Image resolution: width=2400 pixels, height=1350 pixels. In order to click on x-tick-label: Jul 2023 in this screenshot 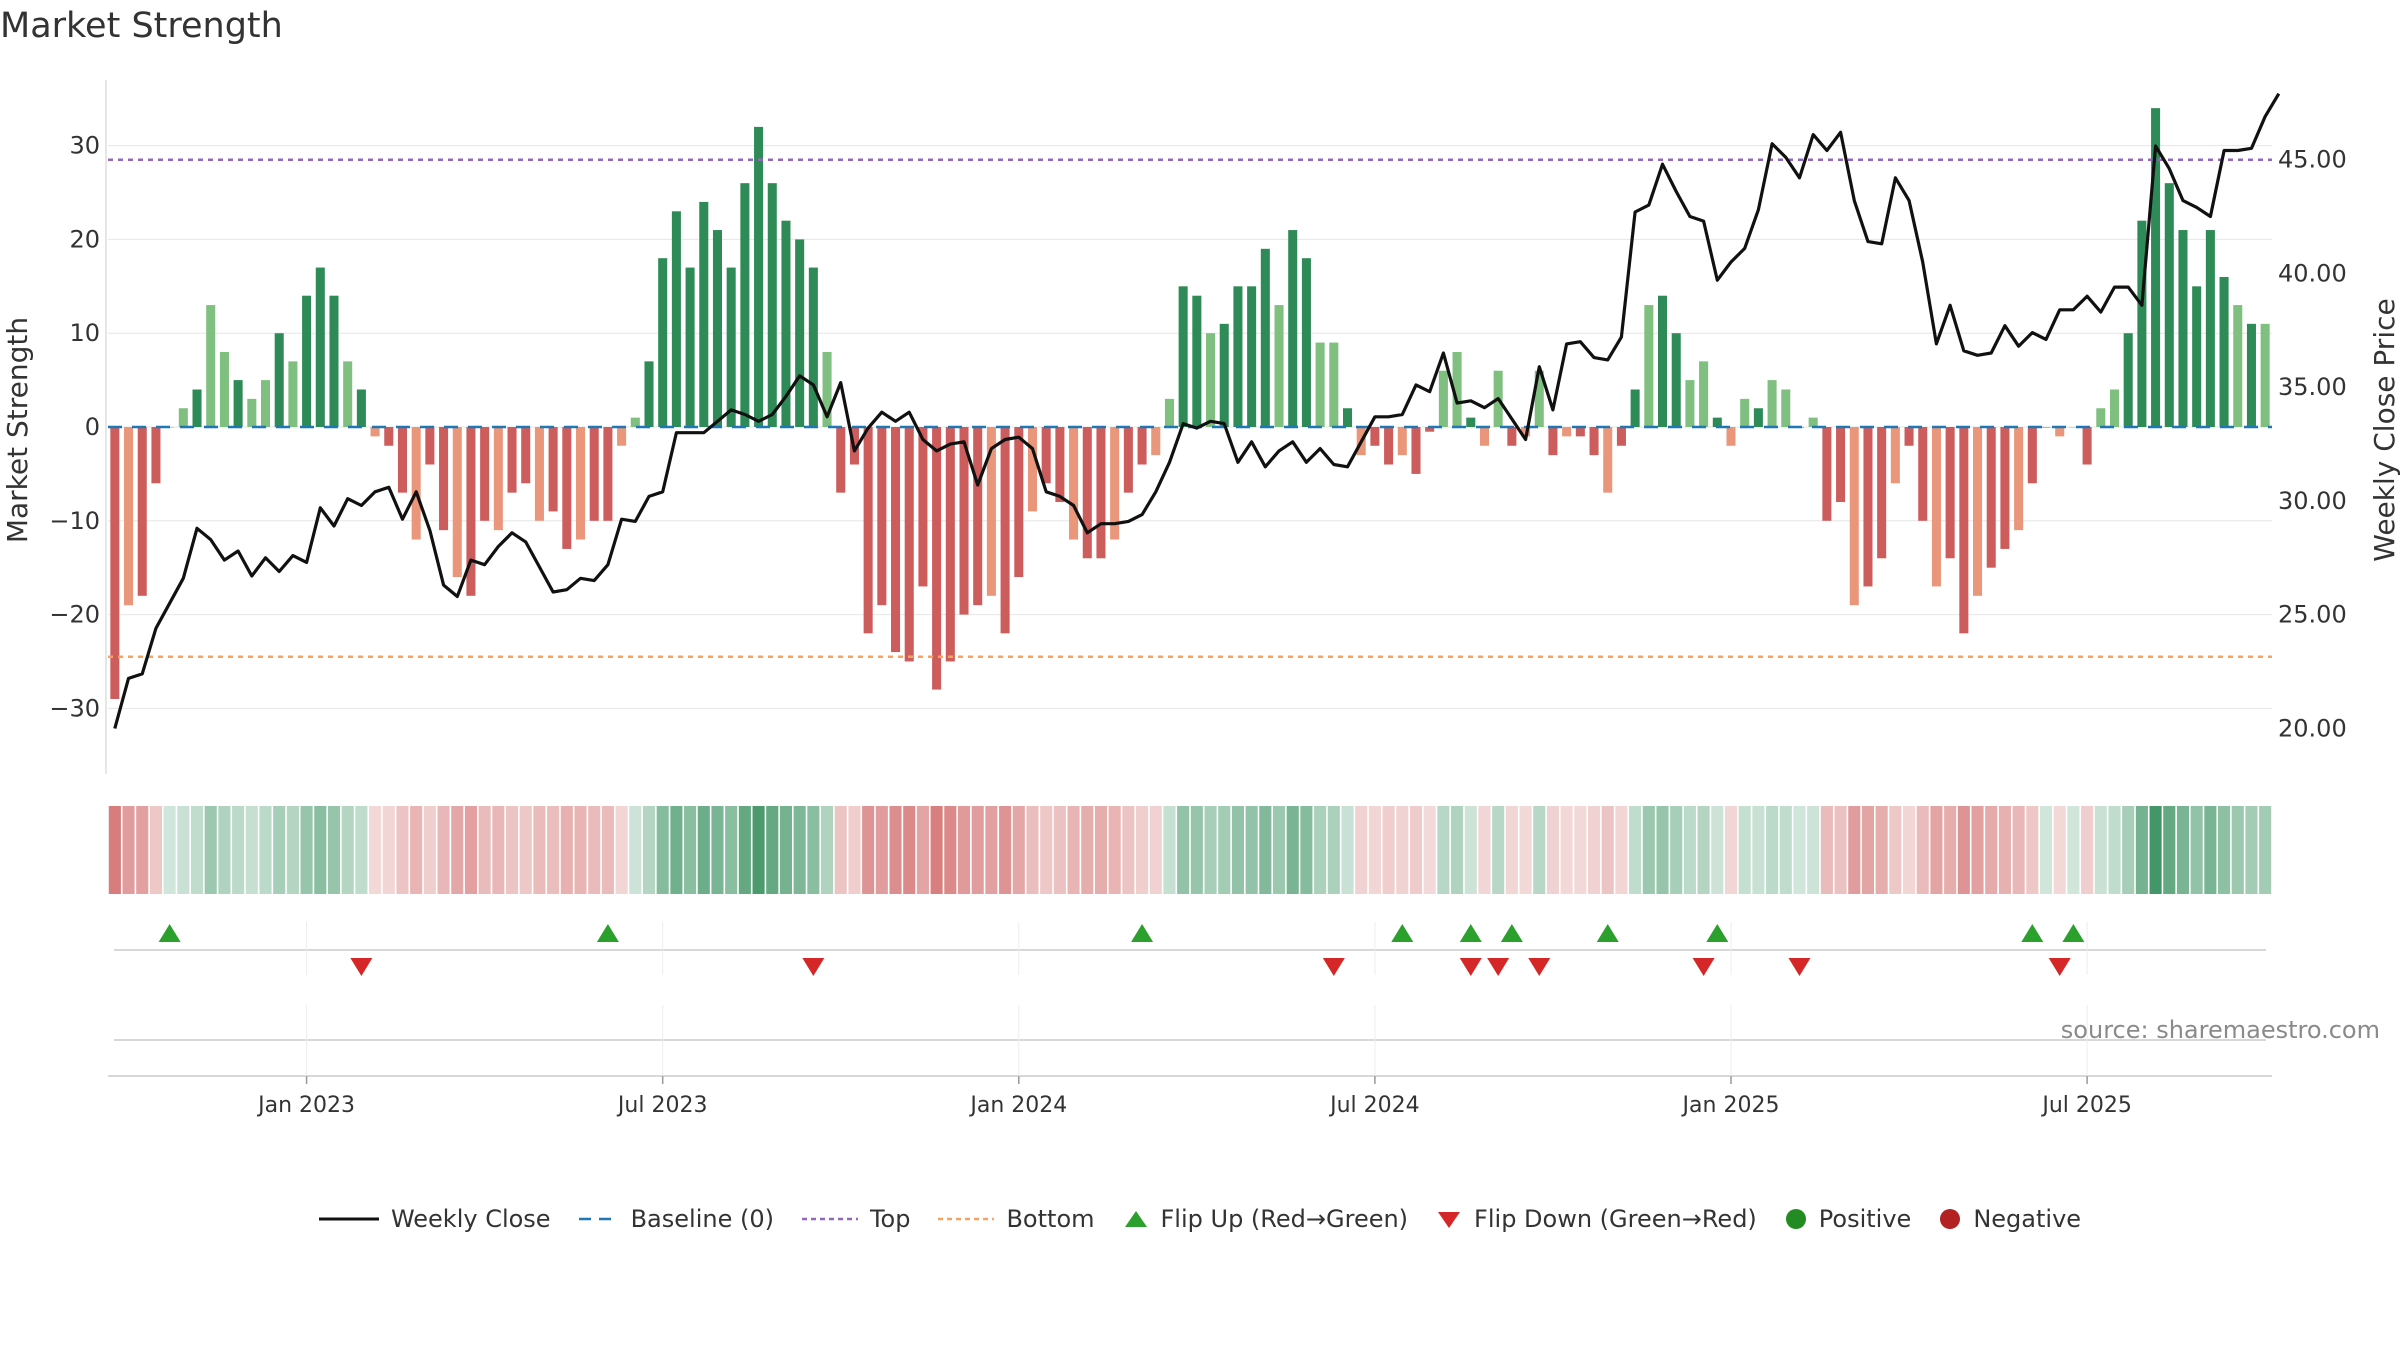, I will do `click(662, 1105)`.